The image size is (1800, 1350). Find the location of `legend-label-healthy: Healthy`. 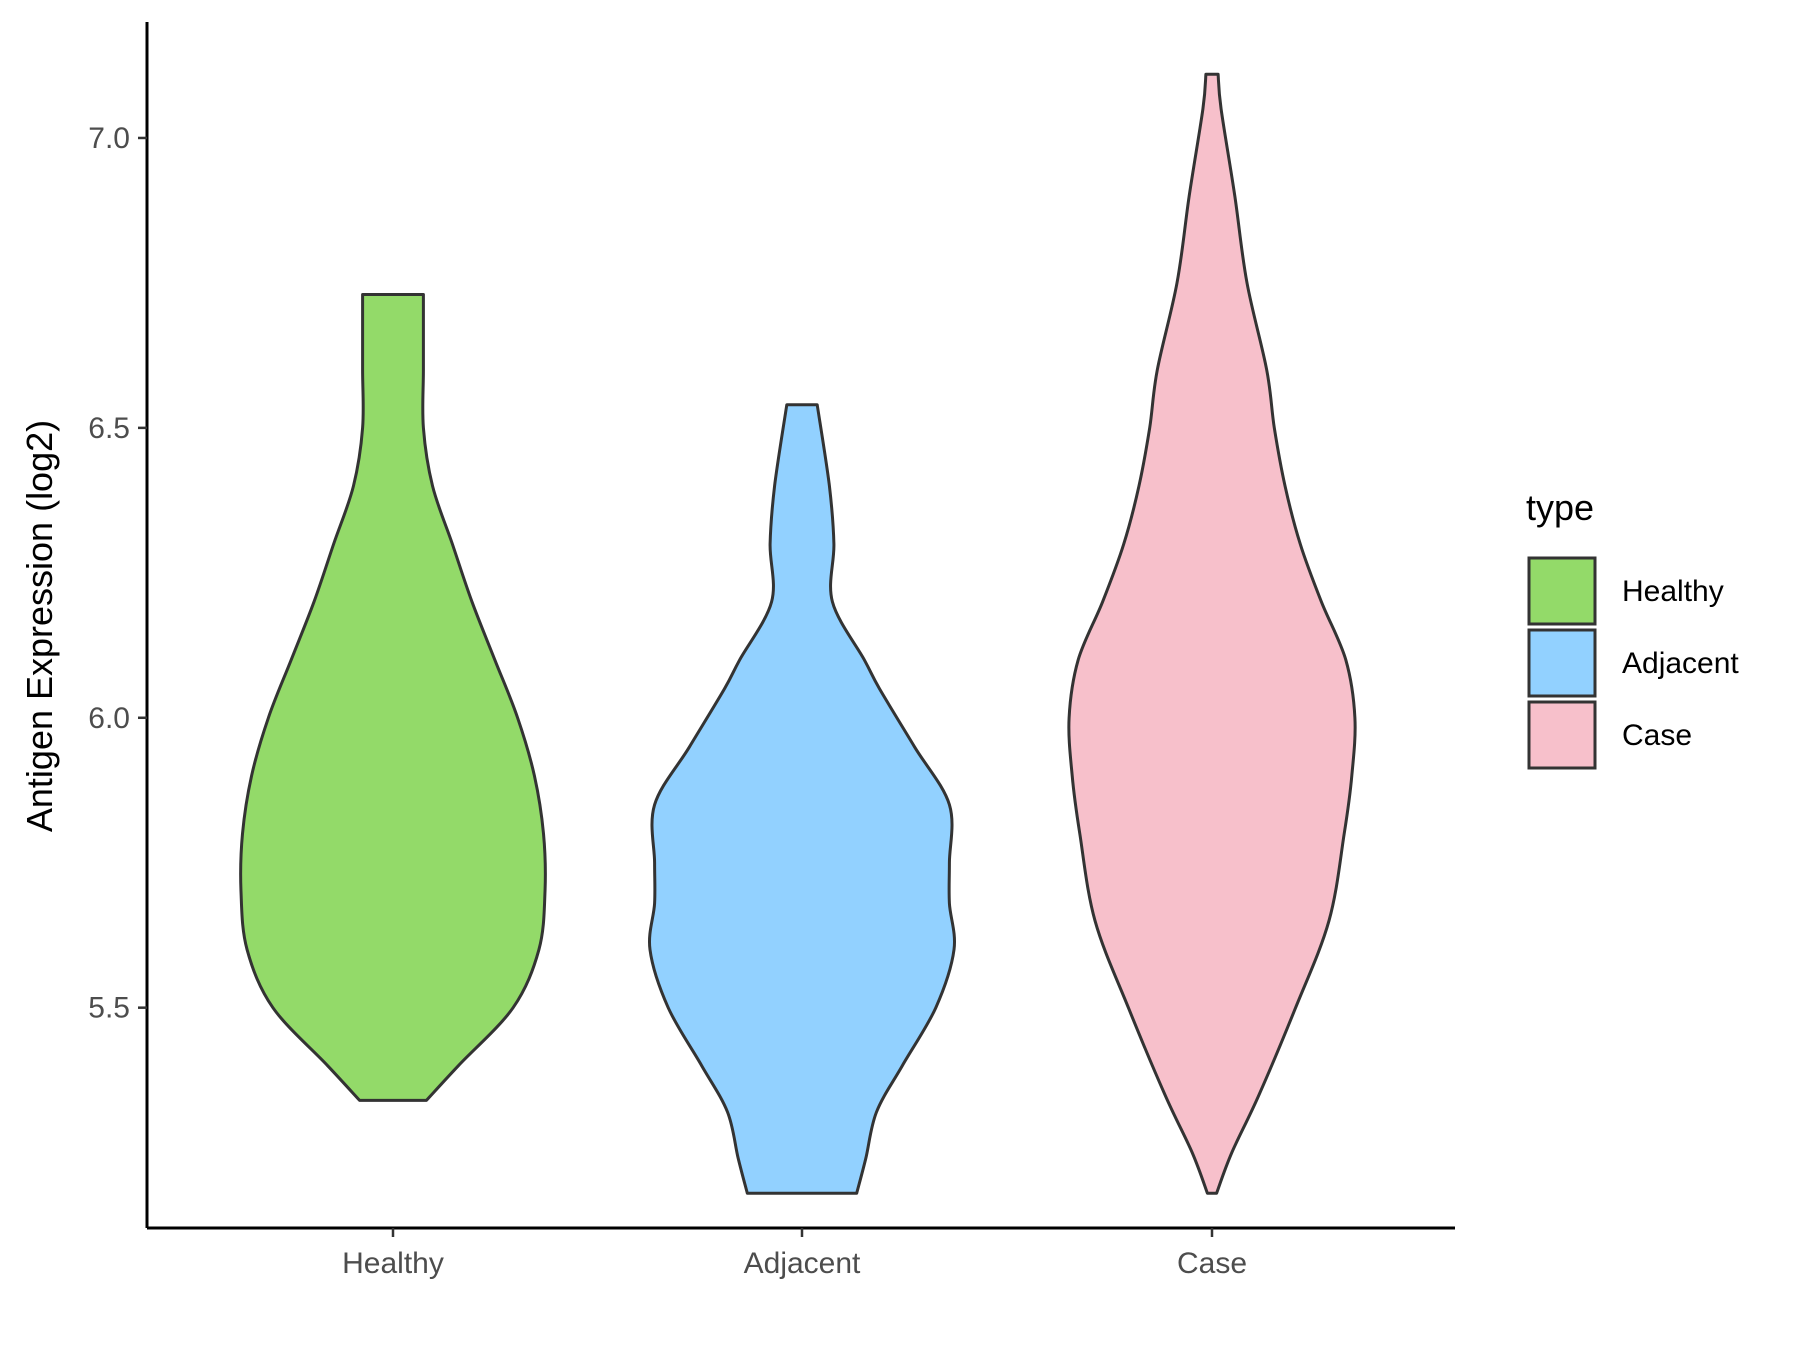

legend-label-healthy: Healthy is located at coordinates (1673, 591).